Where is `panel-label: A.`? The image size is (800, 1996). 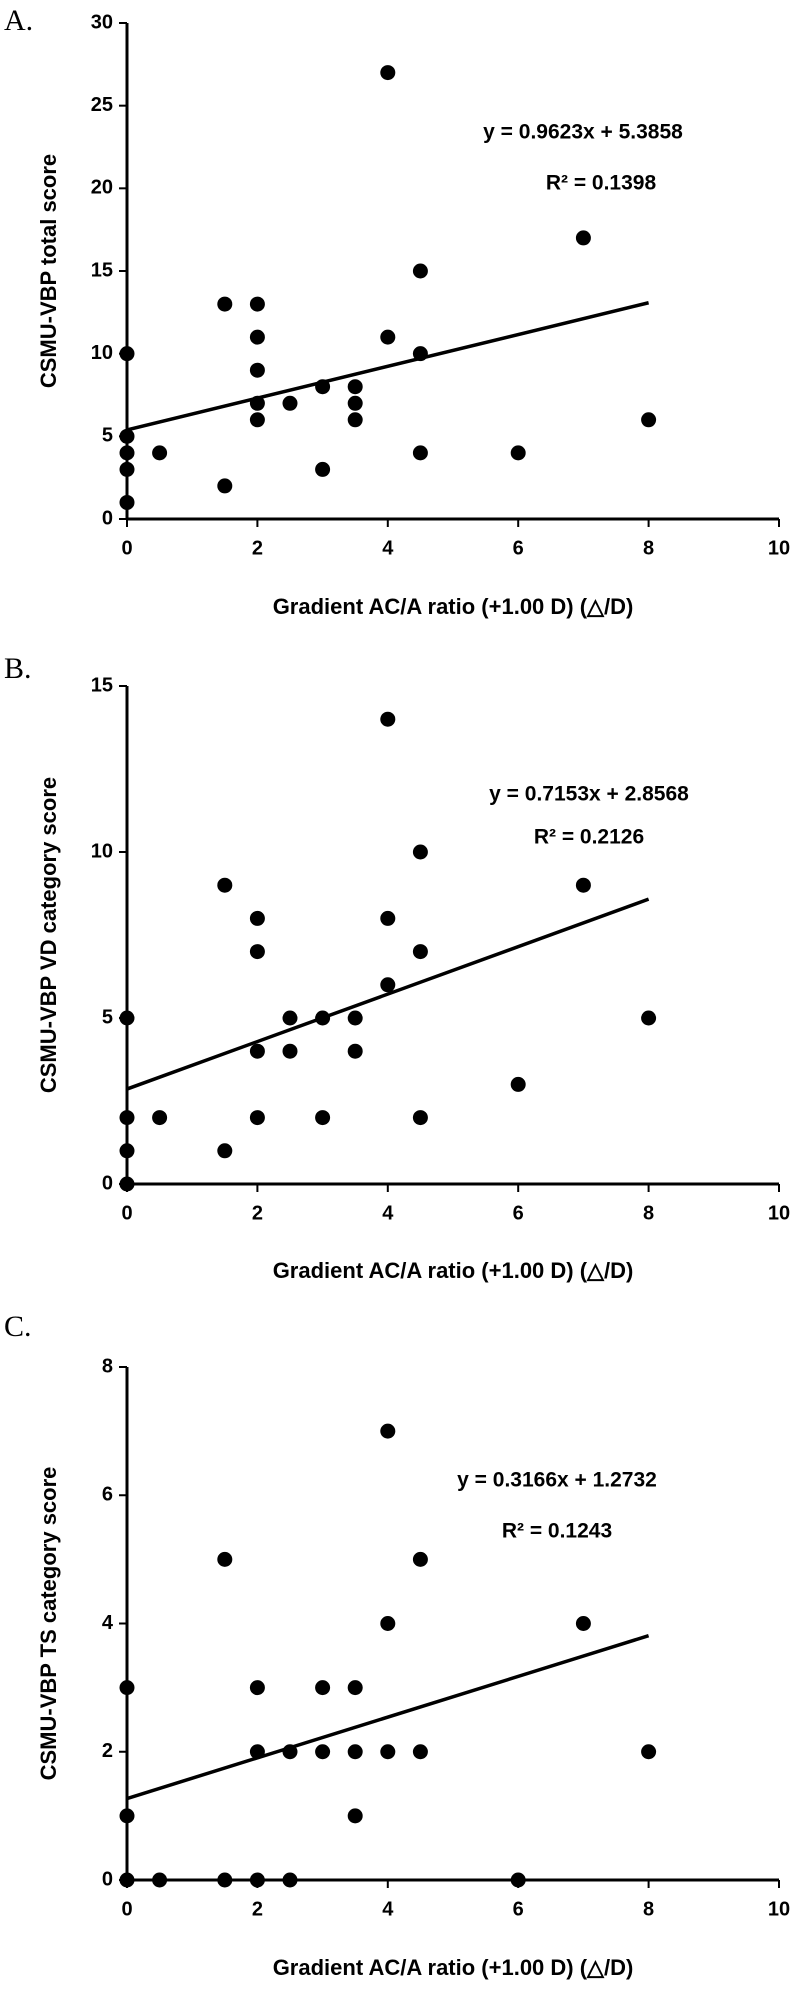
panel-label: A. is located at coordinates (18, 20).